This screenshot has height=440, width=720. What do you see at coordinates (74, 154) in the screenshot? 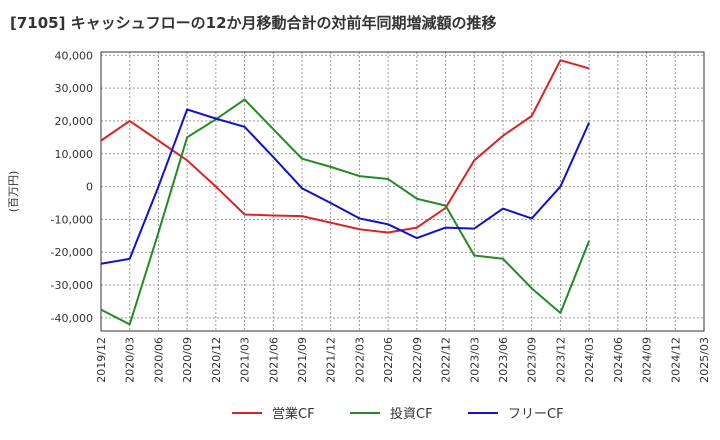
I see `y-tick-label: 10,000` at bounding box center [74, 154].